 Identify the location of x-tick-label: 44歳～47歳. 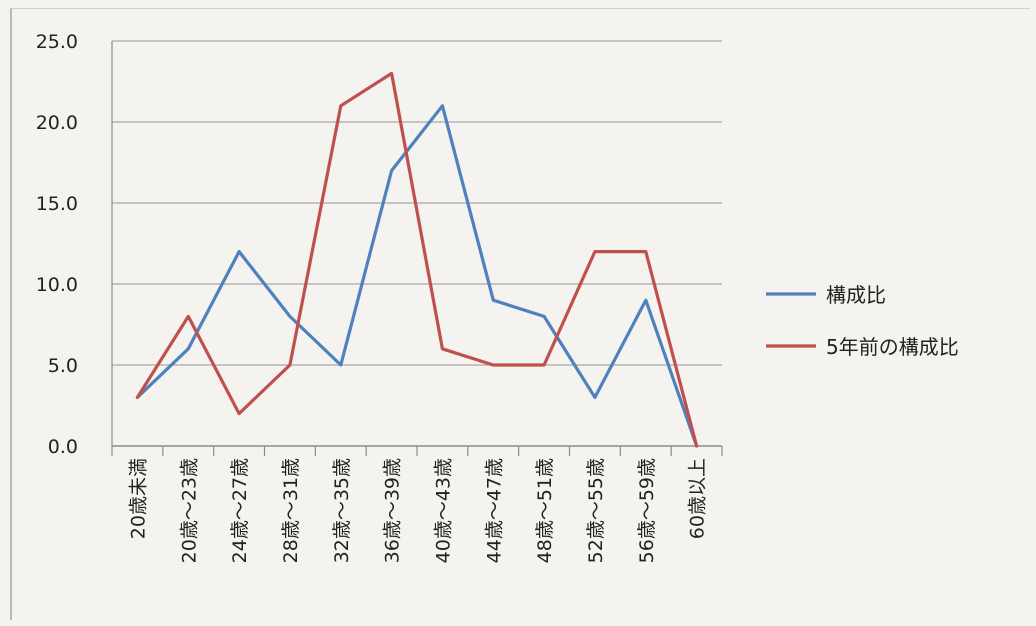
(494, 510).